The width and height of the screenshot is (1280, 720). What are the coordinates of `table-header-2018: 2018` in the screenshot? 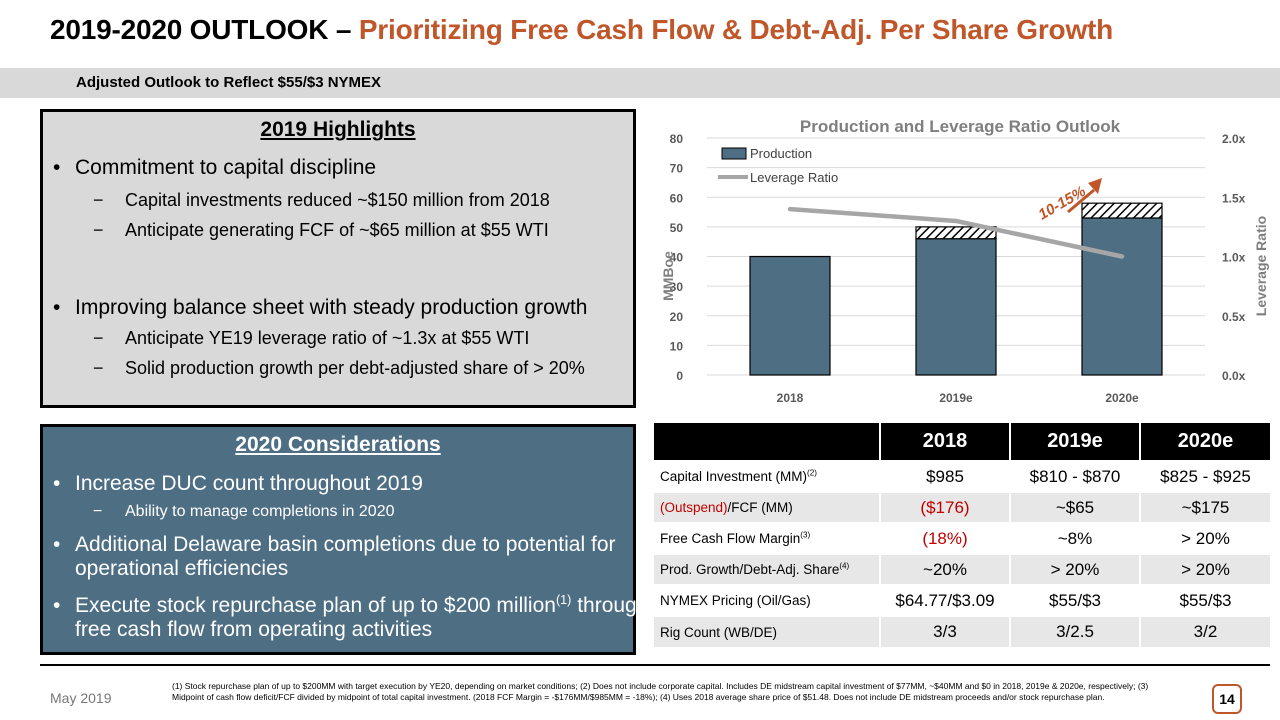 It's located at (945, 442).